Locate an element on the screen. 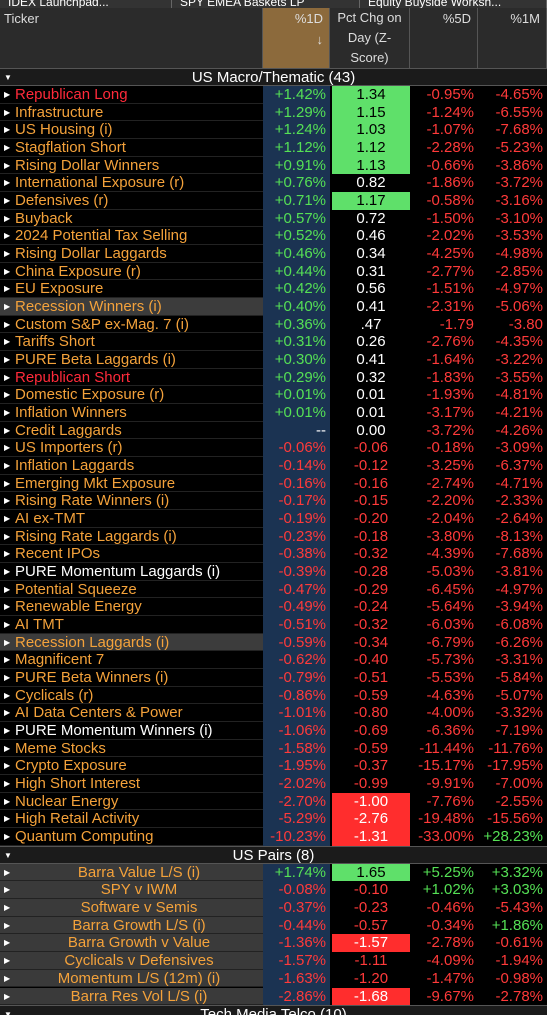 The height and width of the screenshot is (1015, 547). row-name: Republican Short ▶ is located at coordinates (131, 378).